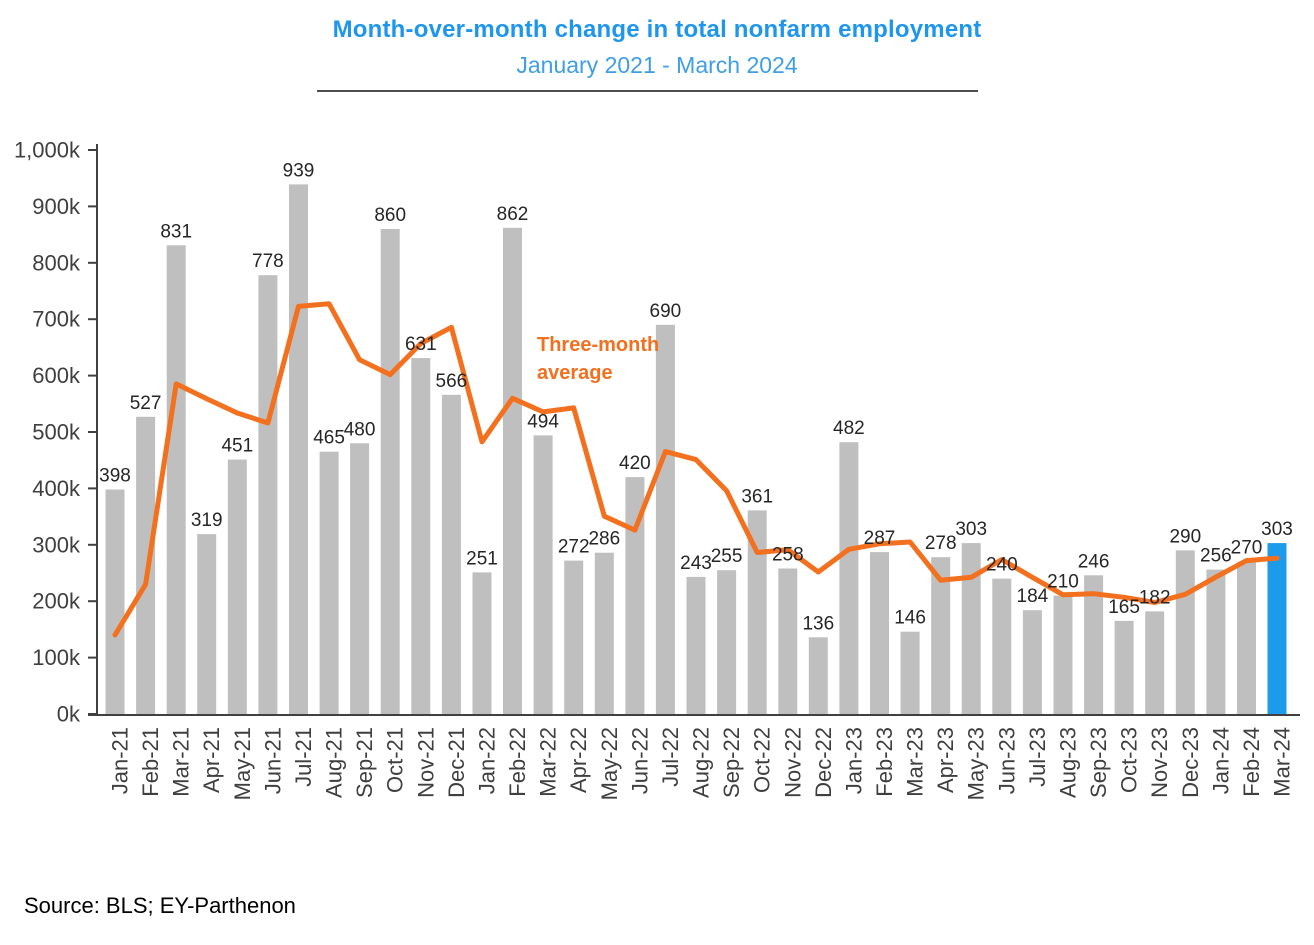 The height and width of the screenshot is (945, 1314). I want to click on line-legend-annotation: Three-month average, so click(598, 359).